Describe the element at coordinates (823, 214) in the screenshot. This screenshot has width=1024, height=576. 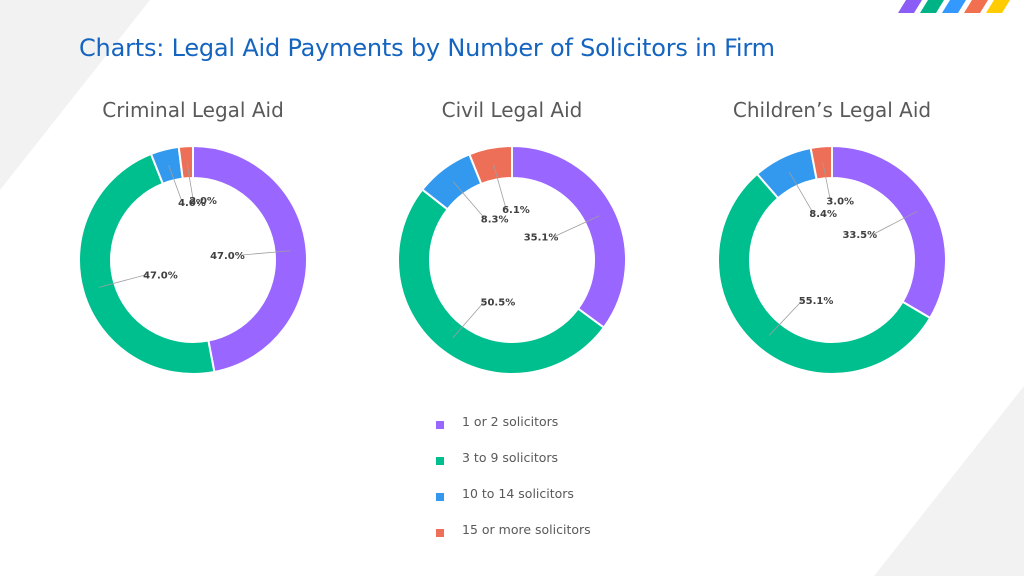
I see `data-label-ten-to-fourteen: 8.4%` at that location.